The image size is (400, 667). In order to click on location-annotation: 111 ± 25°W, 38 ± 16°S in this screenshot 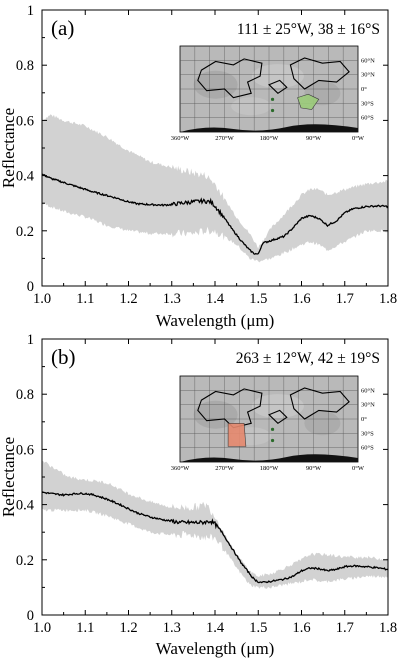, I will do `click(308, 29)`.